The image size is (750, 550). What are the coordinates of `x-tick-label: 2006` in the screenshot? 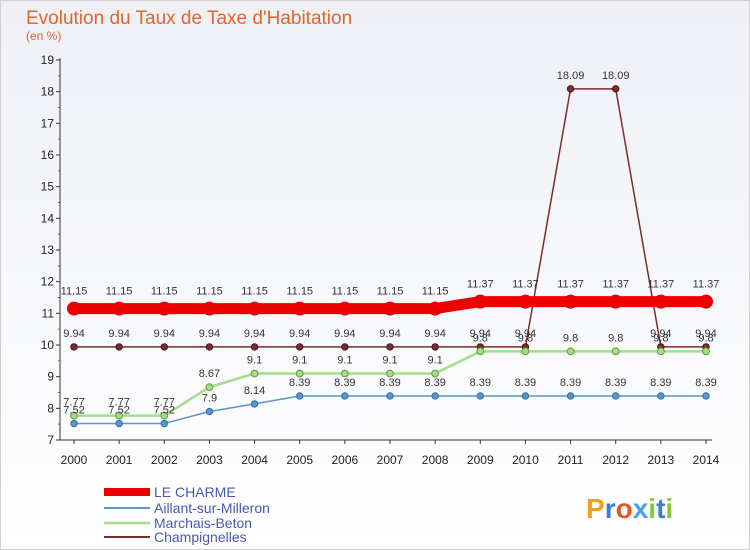 It's located at (345, 460).